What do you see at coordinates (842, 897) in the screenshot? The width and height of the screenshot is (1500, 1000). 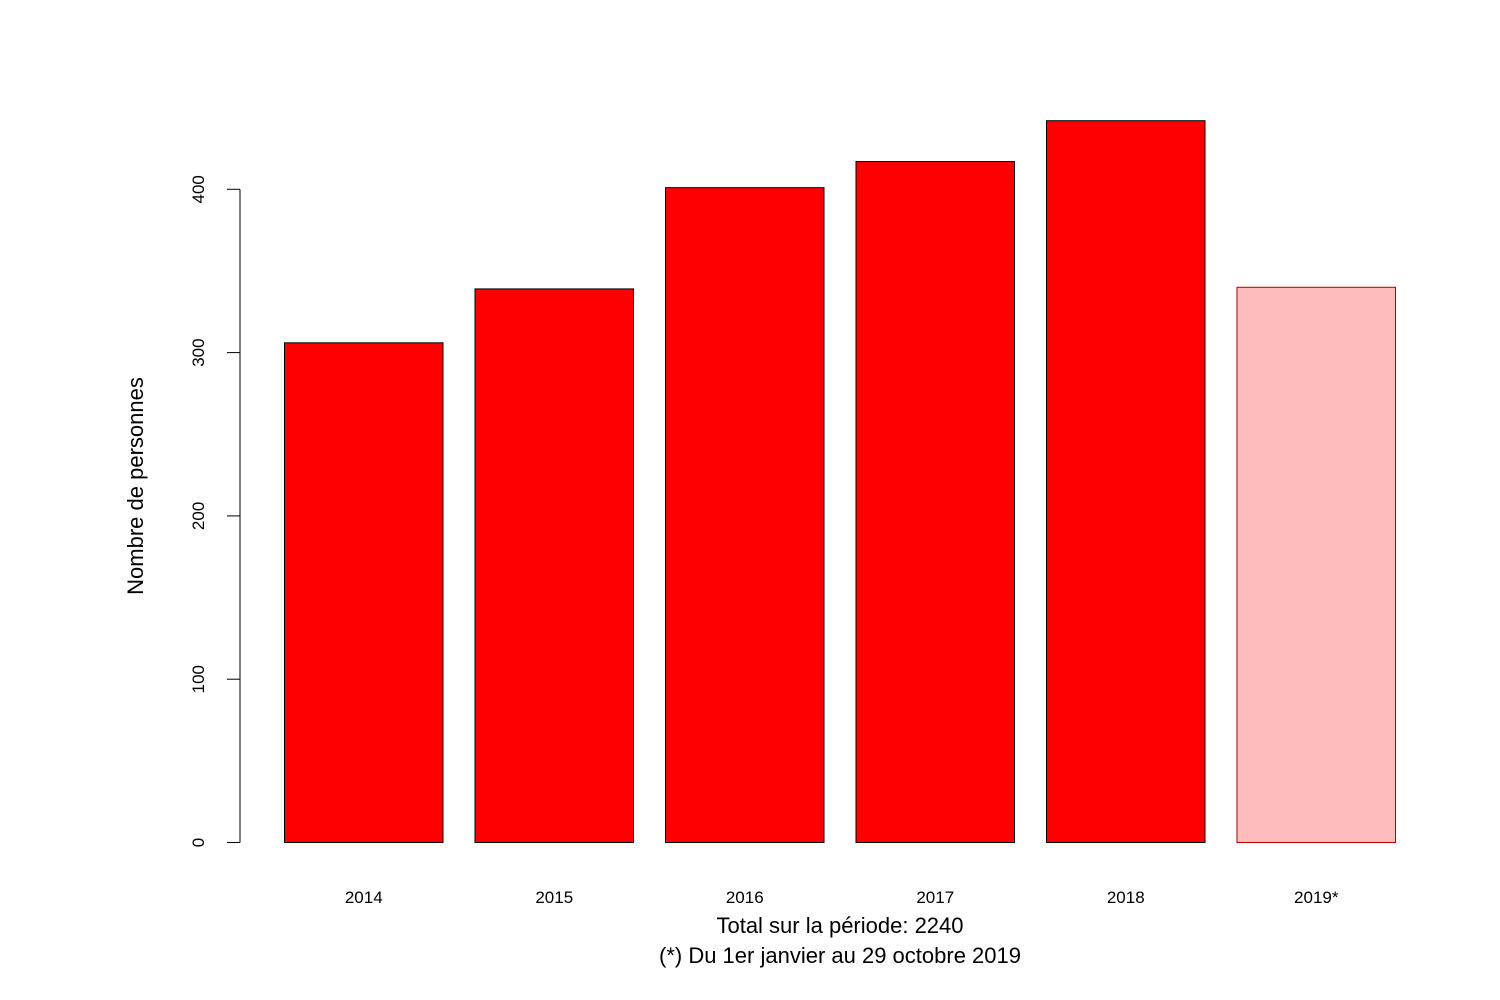 I see `x-tick-labels: 2014 2015 2016 2017 2018 2019*` at bounding box center [842, 897].